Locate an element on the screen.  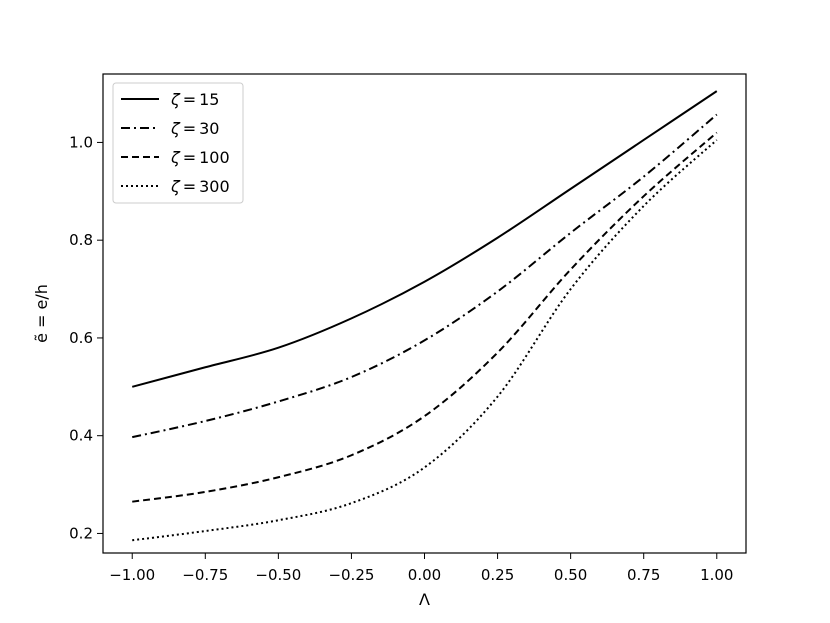
y-tick-label: 1.0 is located at coordinates (81, 142).